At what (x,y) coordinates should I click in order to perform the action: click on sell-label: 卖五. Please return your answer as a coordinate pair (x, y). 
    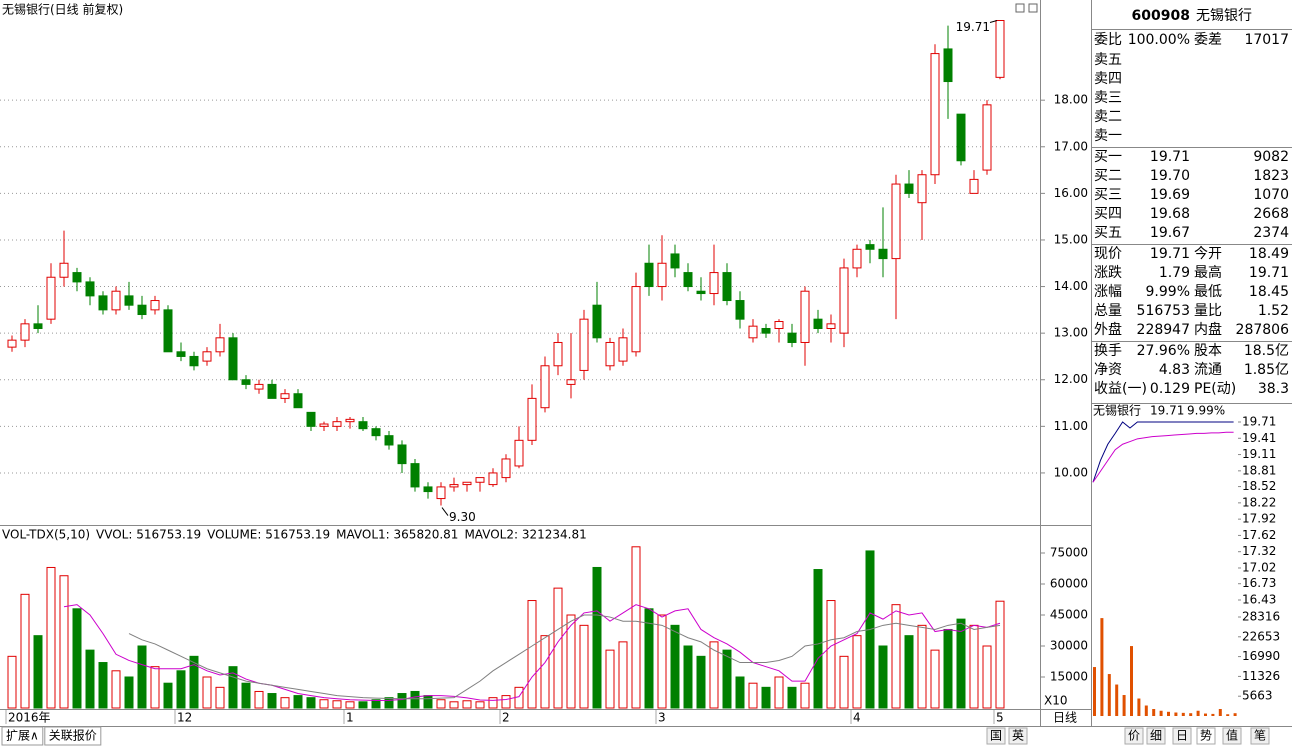
    Looking at the image, I should click on (1108, 60).